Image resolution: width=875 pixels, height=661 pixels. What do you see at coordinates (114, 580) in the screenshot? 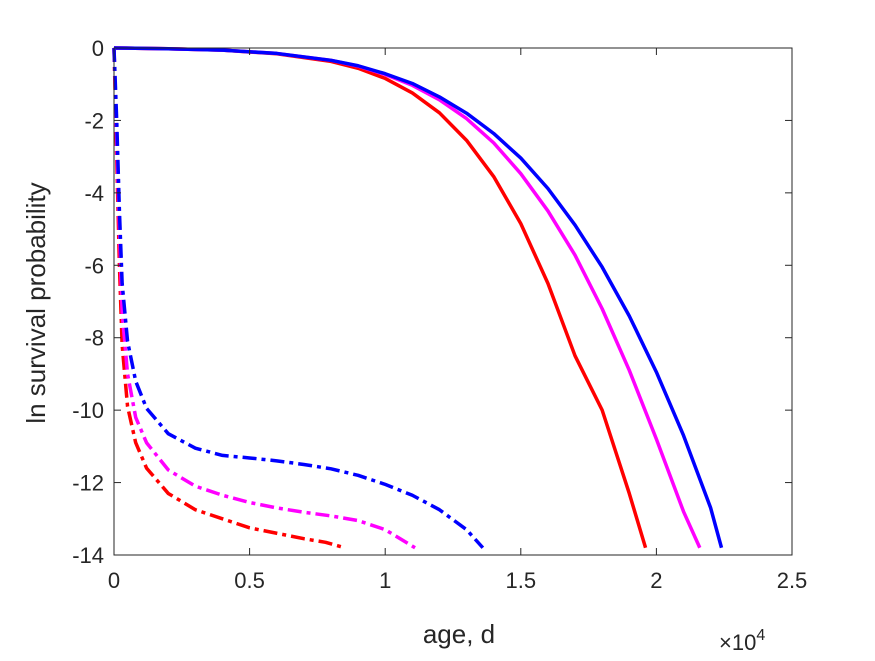
I see `x-tick-label: 0` at bounding box center [114, 580].